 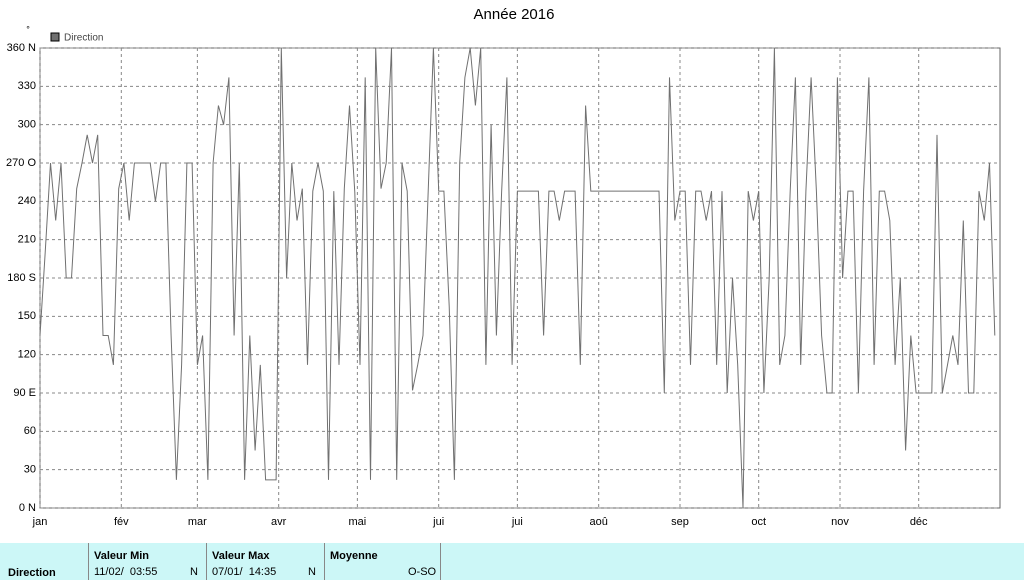 I want to click on y-axis-label: °, so click(x=28, y=29).